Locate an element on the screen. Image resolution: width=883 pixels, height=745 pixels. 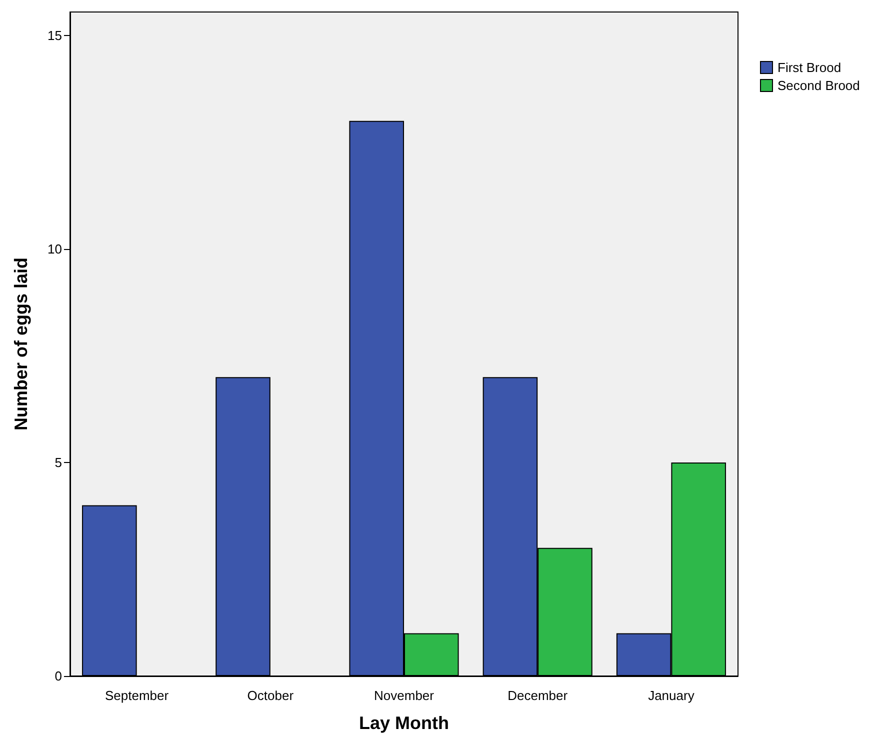
x-tick-label: November is located at coordinates (404, 695).